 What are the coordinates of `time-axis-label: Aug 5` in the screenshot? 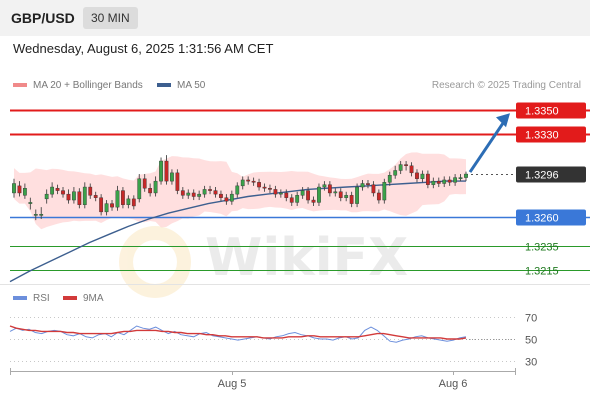 It's located at (232, 384).